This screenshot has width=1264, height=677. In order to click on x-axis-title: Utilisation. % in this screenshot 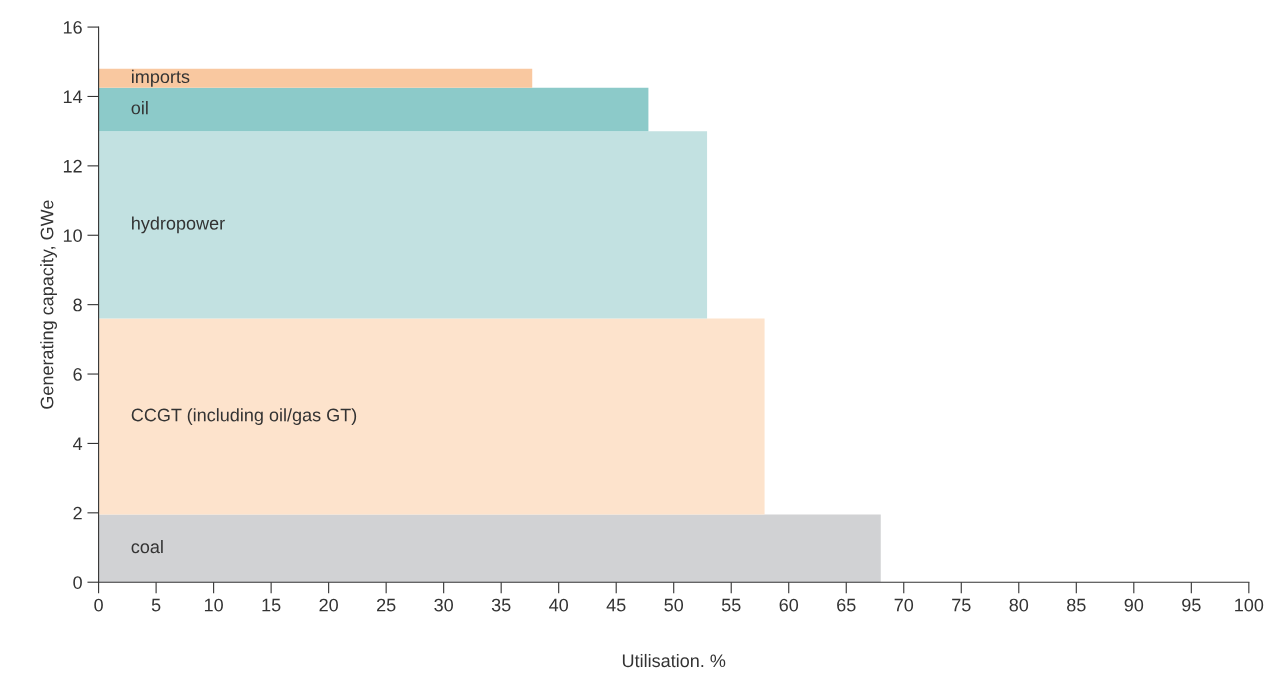, I will do `click(674, 660)`.